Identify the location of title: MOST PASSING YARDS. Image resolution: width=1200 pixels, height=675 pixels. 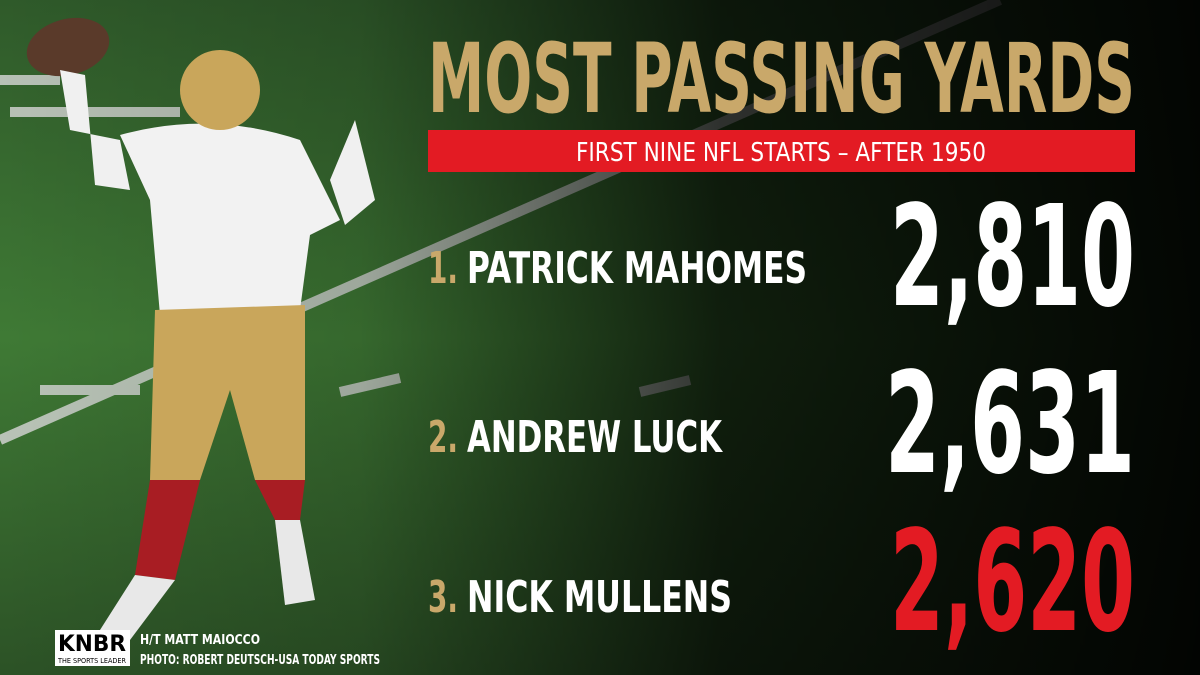
(781, 79).